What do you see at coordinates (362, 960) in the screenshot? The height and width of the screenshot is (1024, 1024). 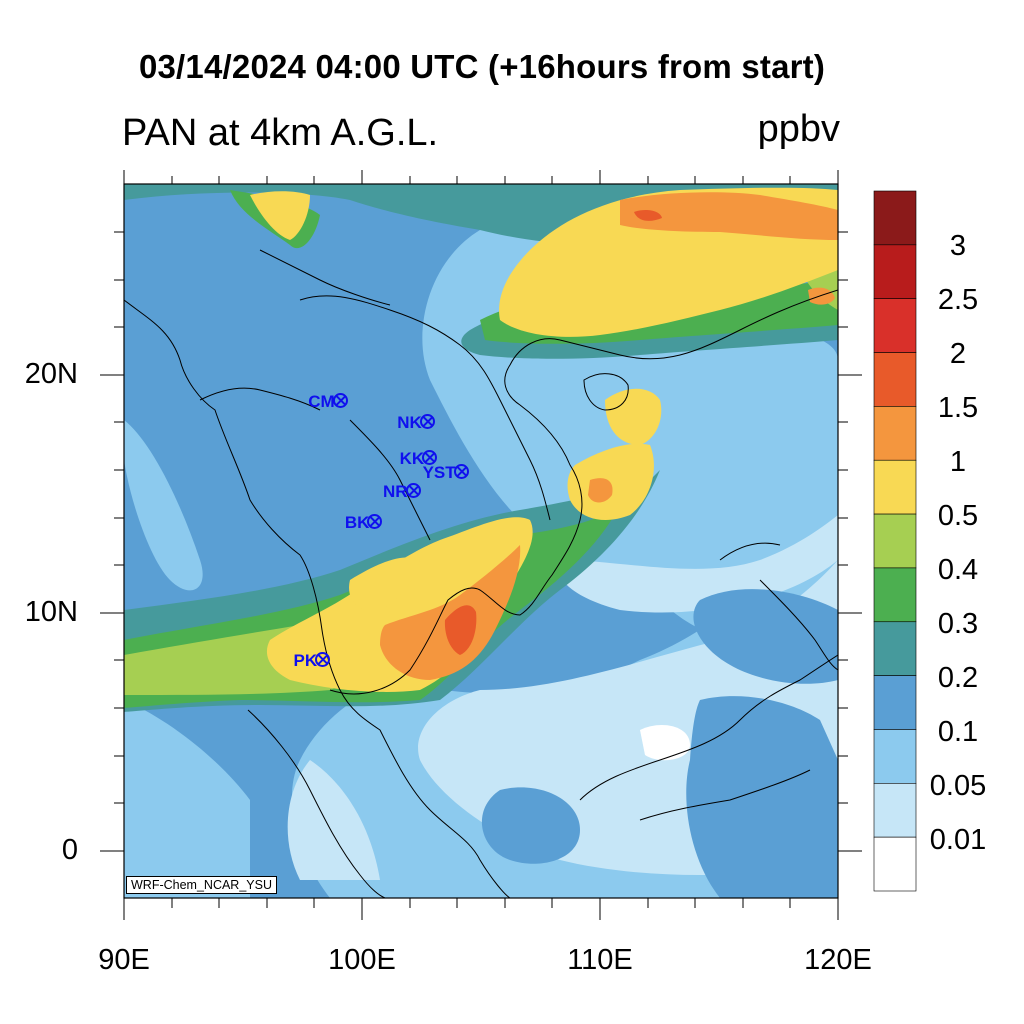 I see `x-tick-label: 100E` at bounding box center [362, 960].